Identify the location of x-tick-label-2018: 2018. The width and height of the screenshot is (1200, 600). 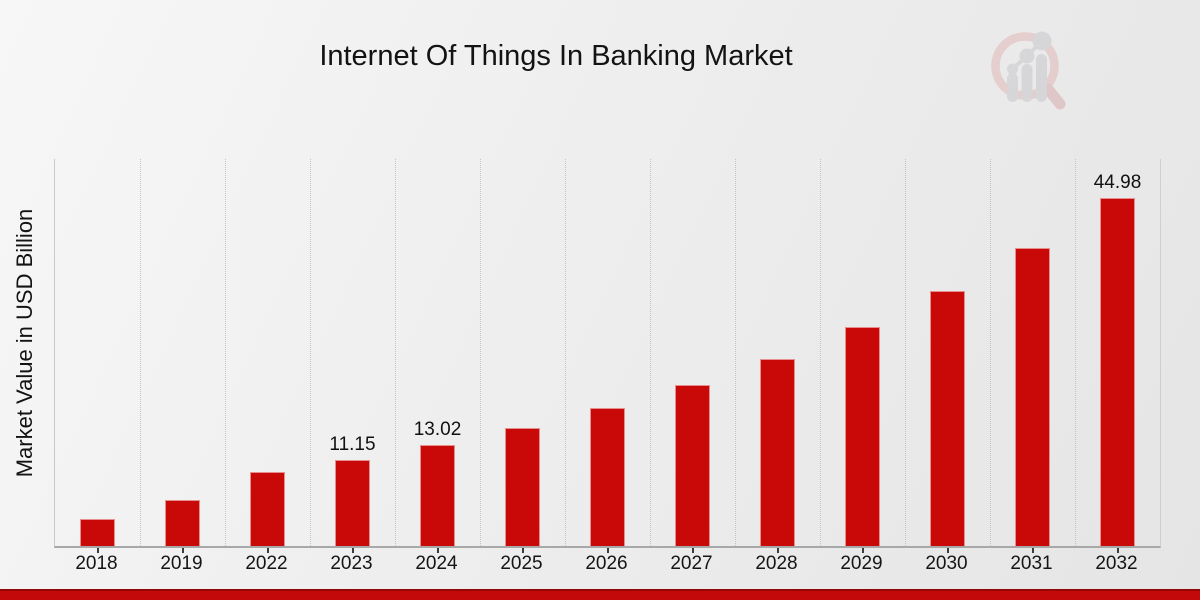
(96, 563).